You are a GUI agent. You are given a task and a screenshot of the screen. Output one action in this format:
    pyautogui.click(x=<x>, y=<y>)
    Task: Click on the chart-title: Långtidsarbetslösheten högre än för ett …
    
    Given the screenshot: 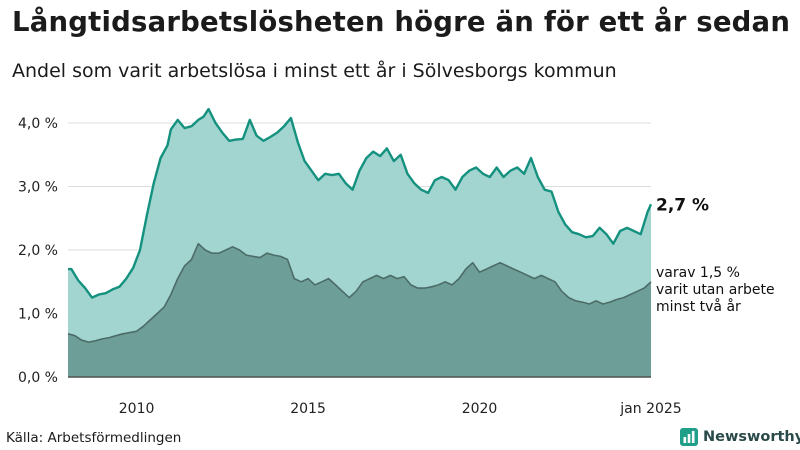 What is the action you would take?
    pyautogui.click(x=401, y=22)
    